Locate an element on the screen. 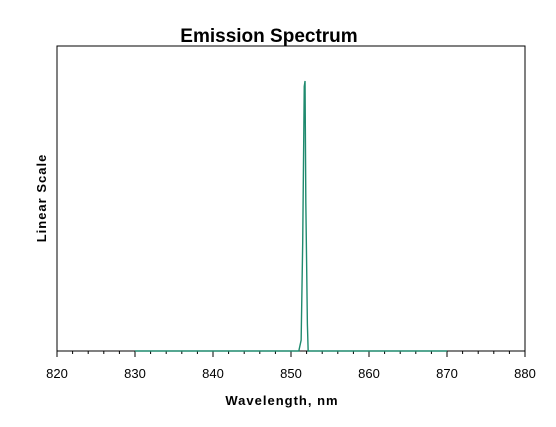  chart-title: Emission Spectrum is located at coordinates (268, 36).